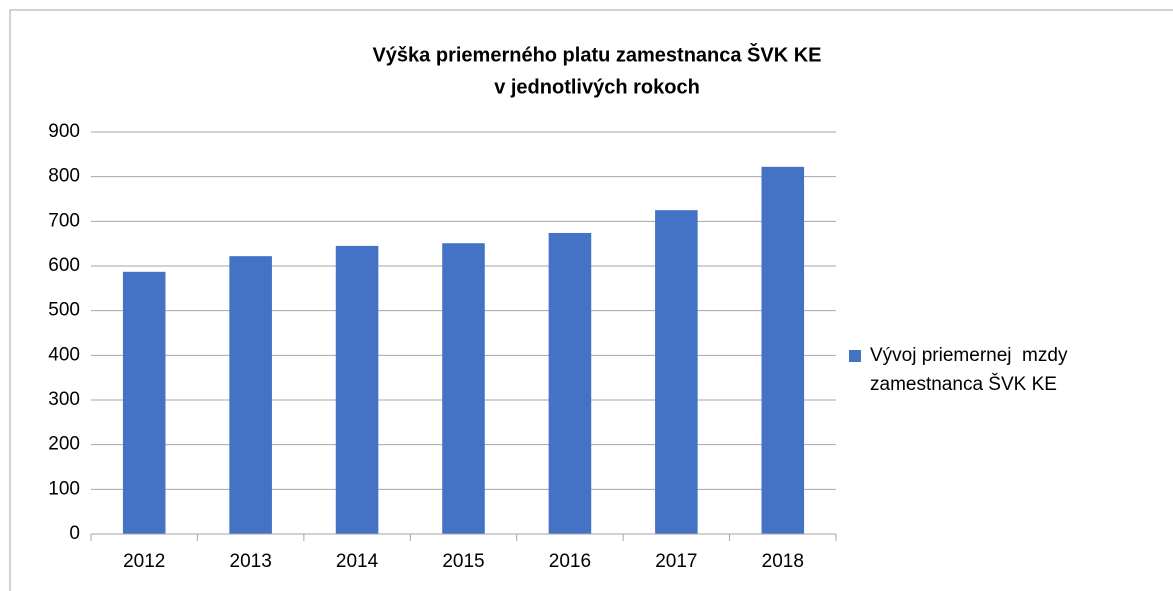  I want to click on legend: Vývoj priemernej mzdy zamestnanca ŠVK KE, so click(990, 370).